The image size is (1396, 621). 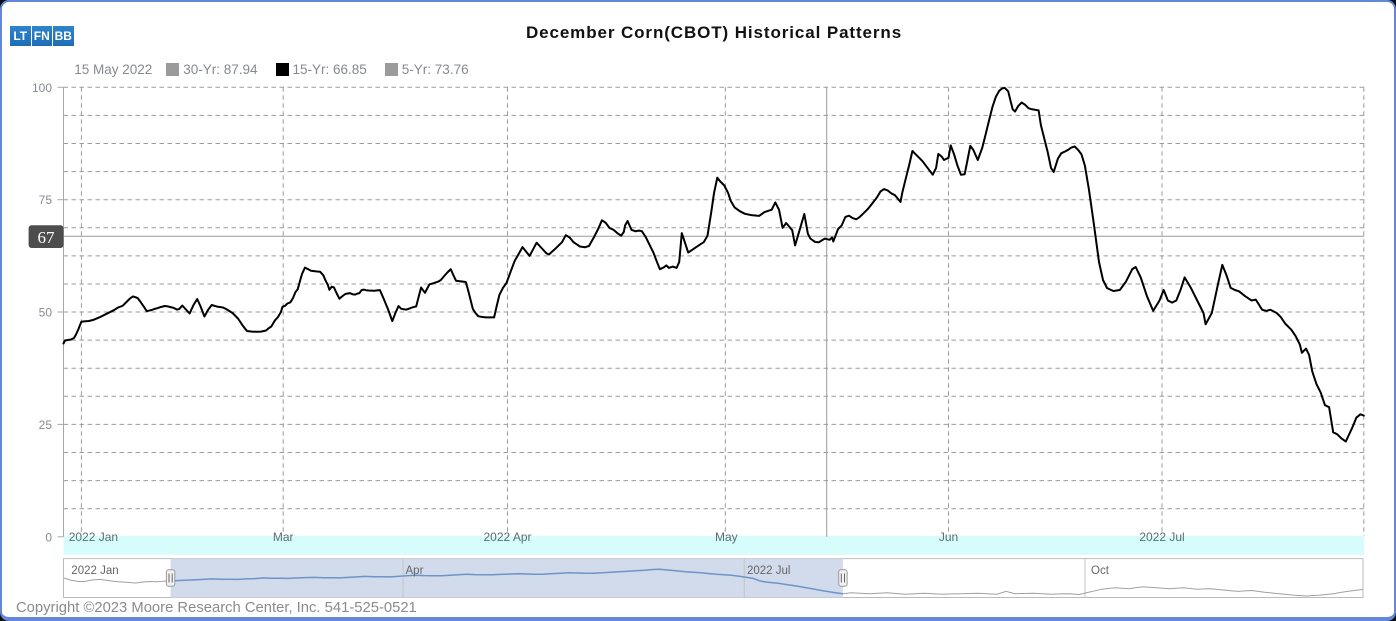 I want to click on svg-text: 25, so click(x=46, y=425).